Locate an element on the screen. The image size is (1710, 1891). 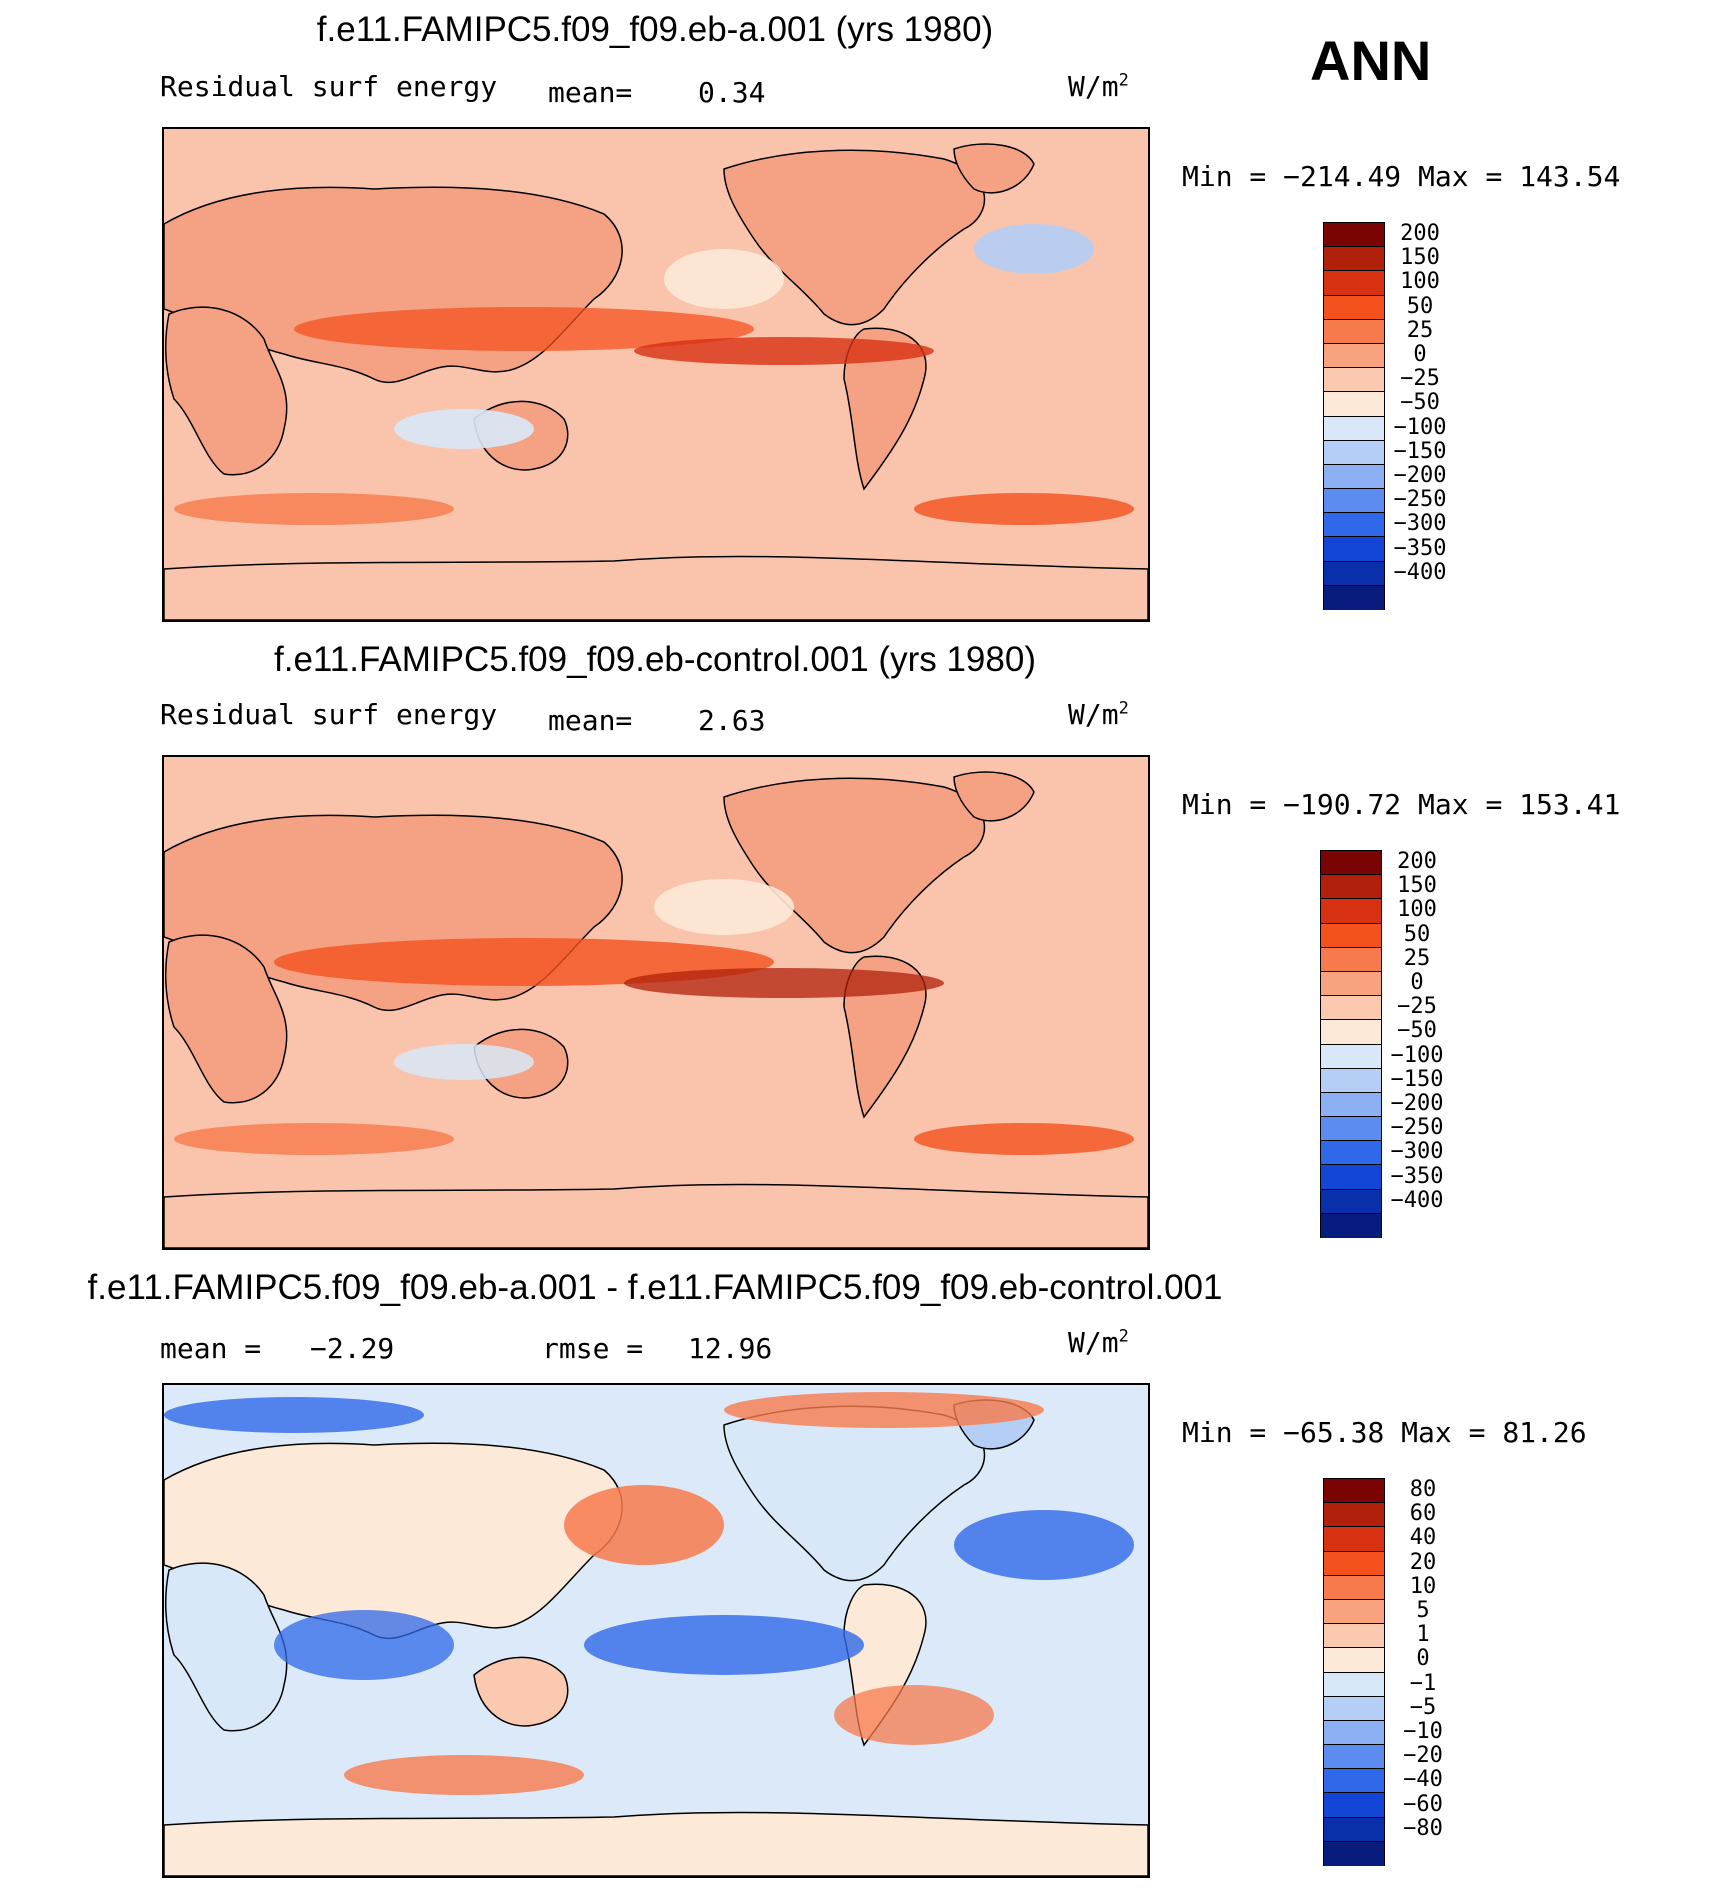
panel1-north-america is located at coordinates (854, 237).